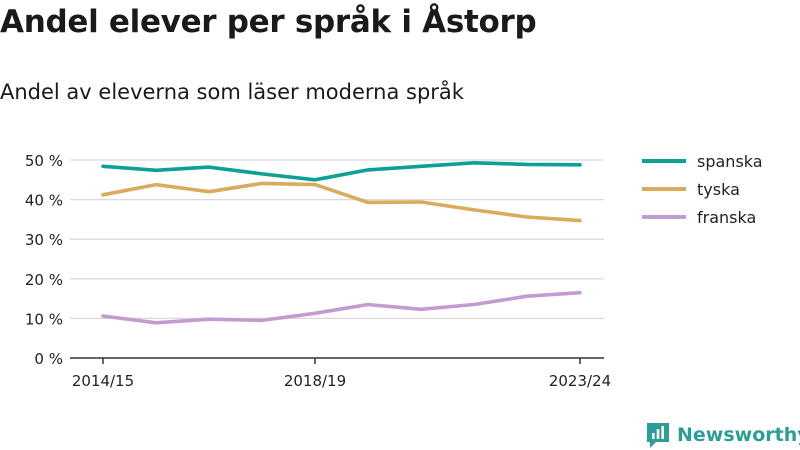 This screenshot has height=450, width=800. Describe the element at coordinates (44, 319) in the screenshot. I see `y-tick-label: 10 %` at that location.